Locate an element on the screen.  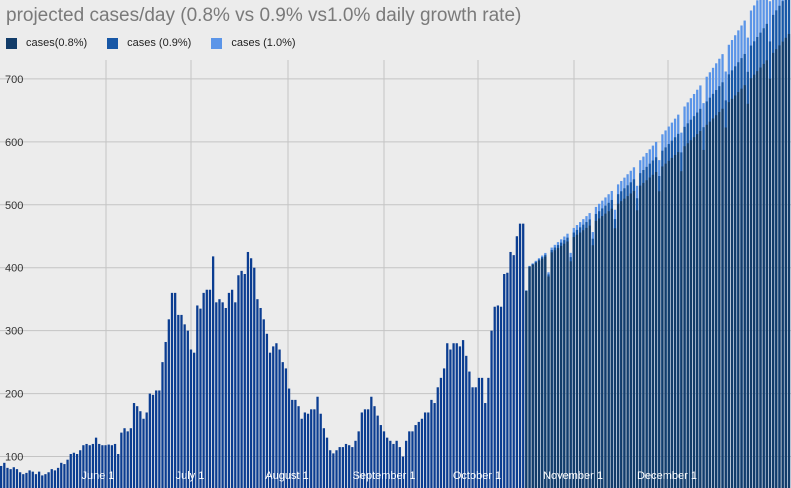
legend-item-2: cases (1.0%) is located at coordinates (253, 43).